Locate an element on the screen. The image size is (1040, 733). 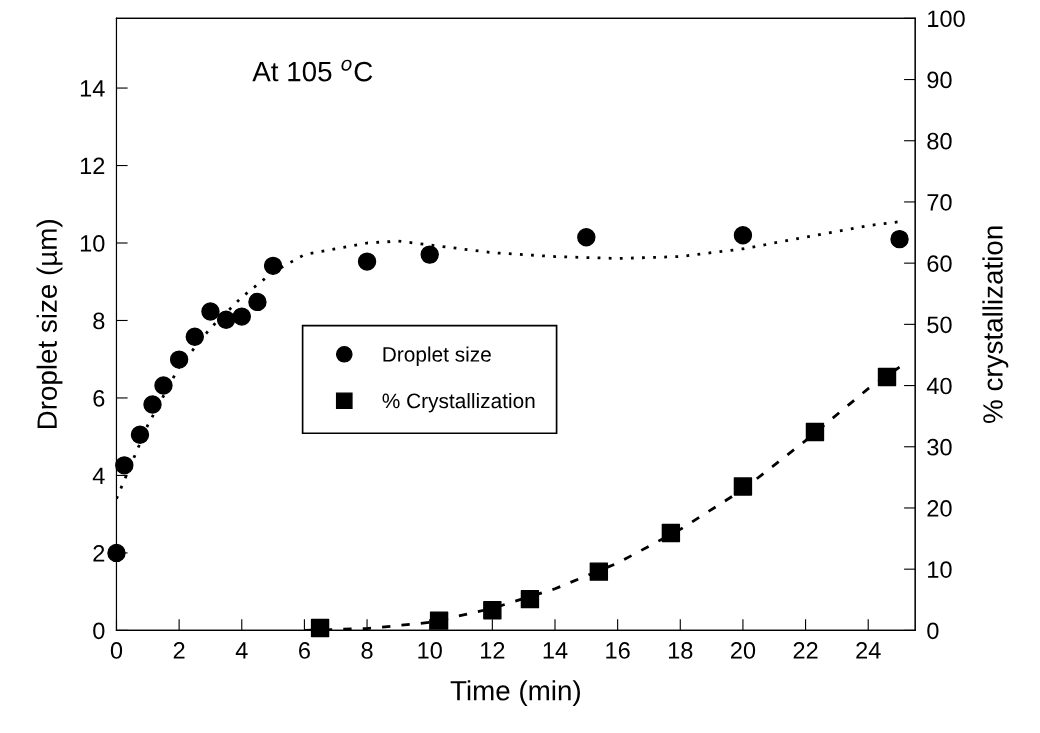
x-tick-label: 20 is located at coordinates (743, 650).